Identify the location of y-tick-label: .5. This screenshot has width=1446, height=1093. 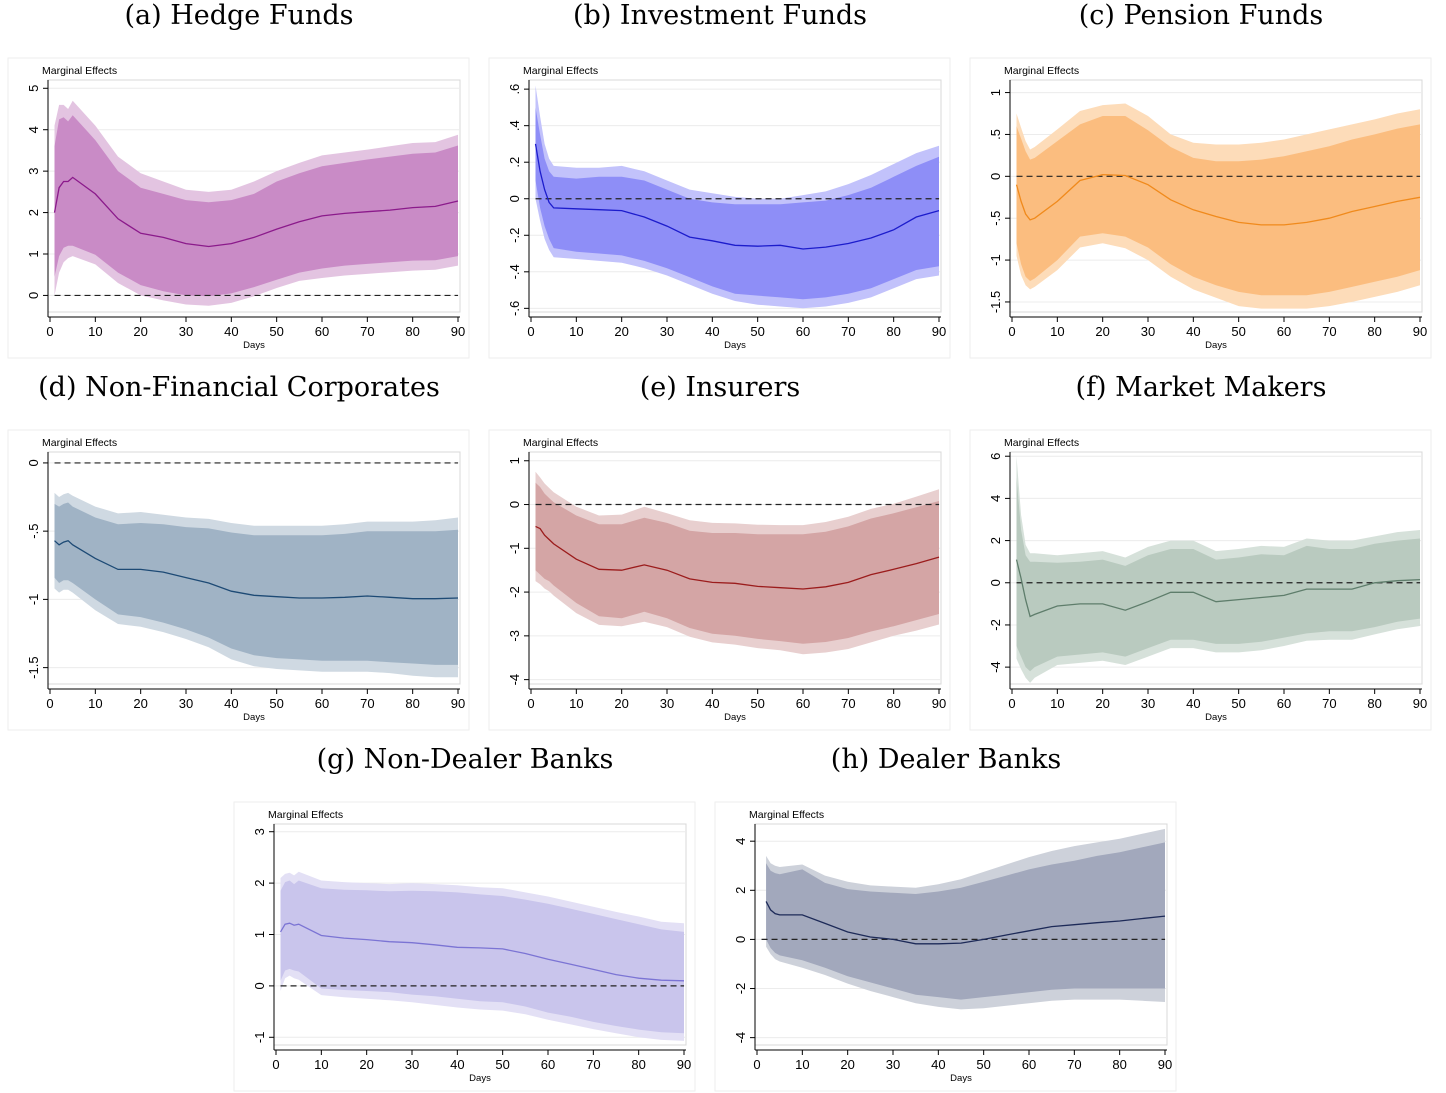
(995, 134).